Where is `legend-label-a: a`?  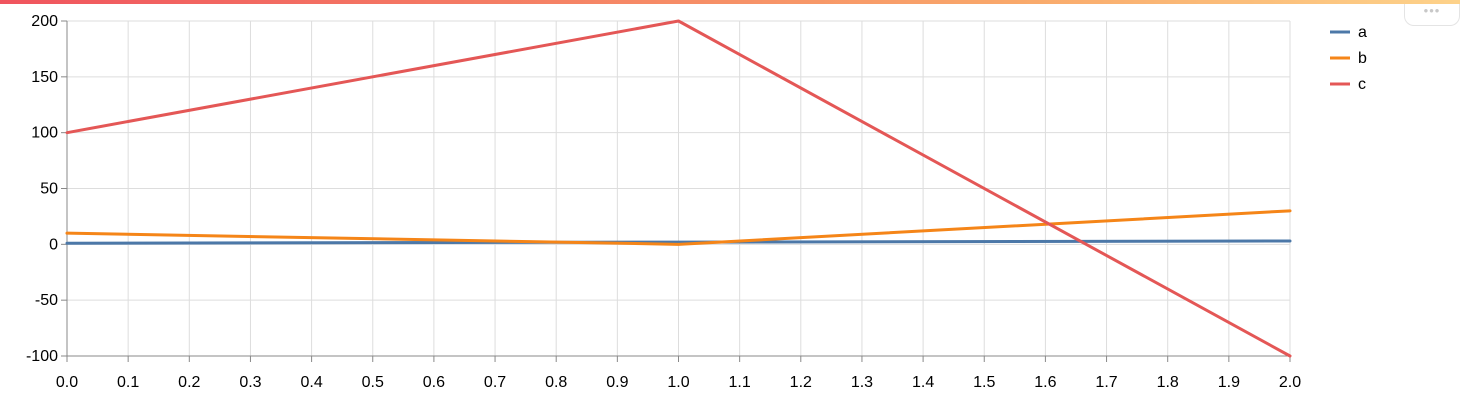
legend-label-a: a is located at coordinates (1362, 32).